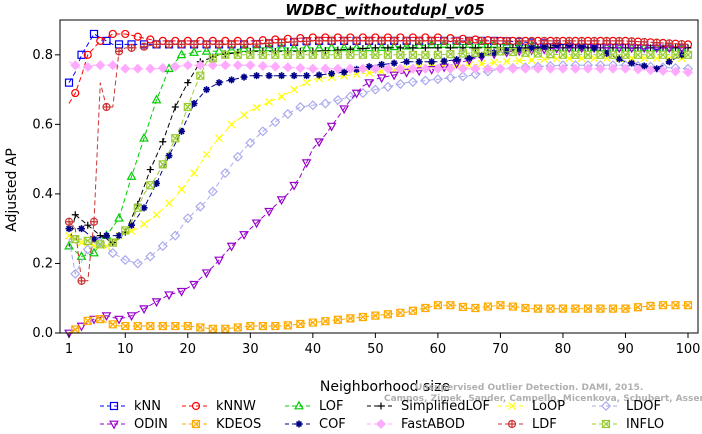  I want to click on x-tick-label: 90, so click(625, 349).